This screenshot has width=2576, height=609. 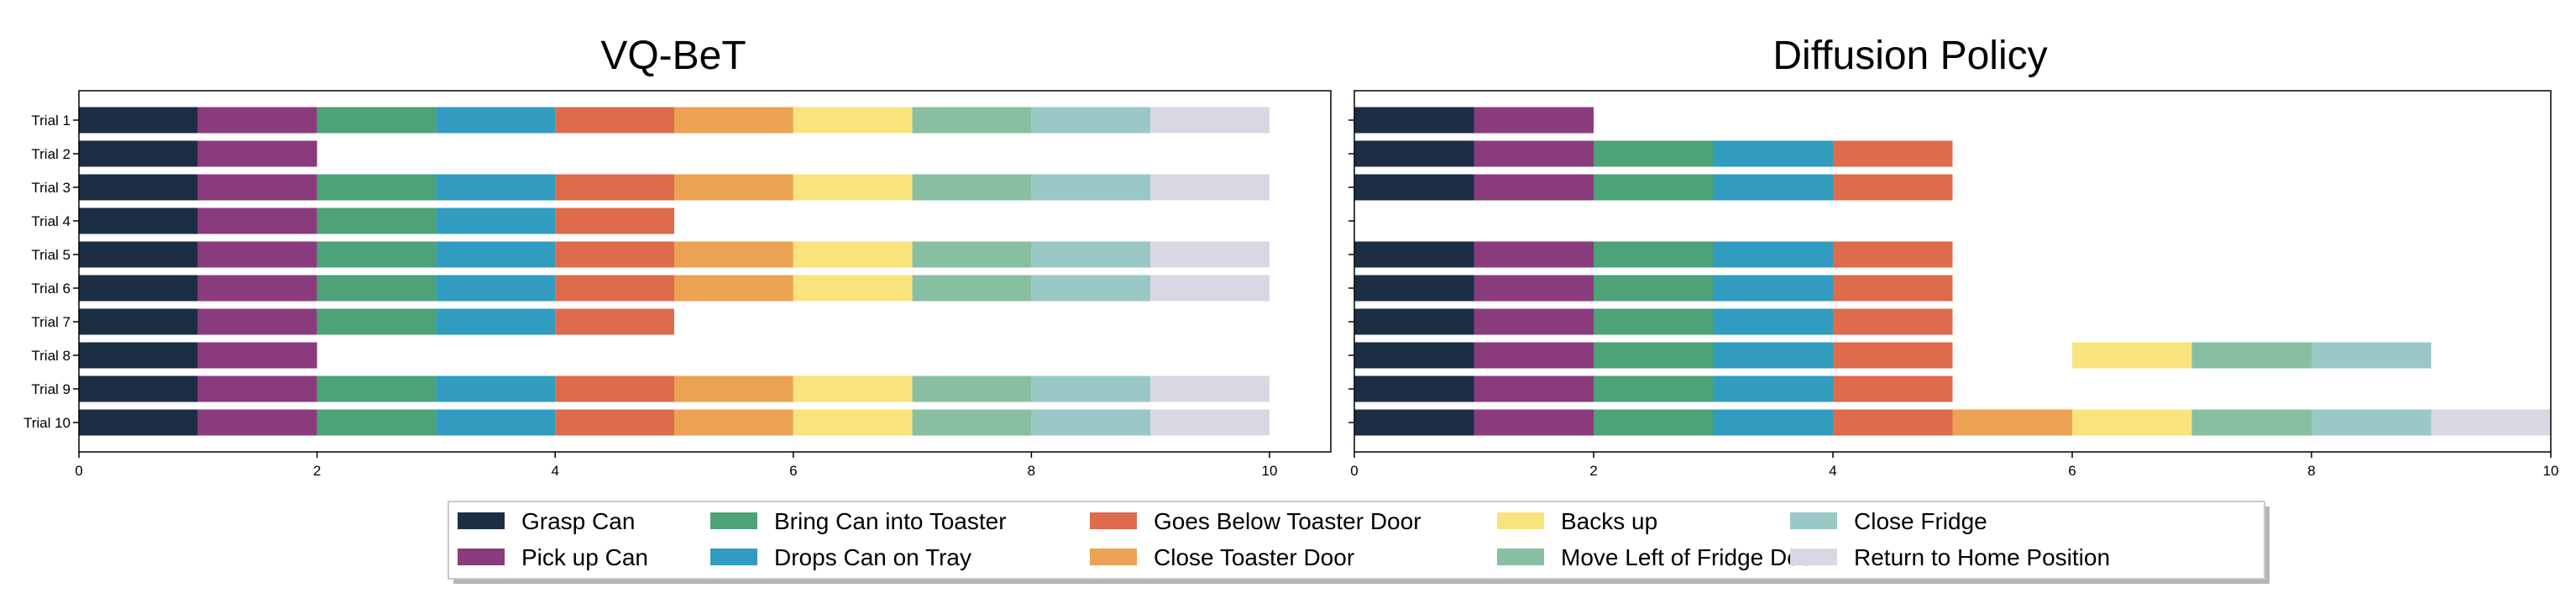 I want to click on y-tick-label: Trial 9, so click(x=51, y=389).